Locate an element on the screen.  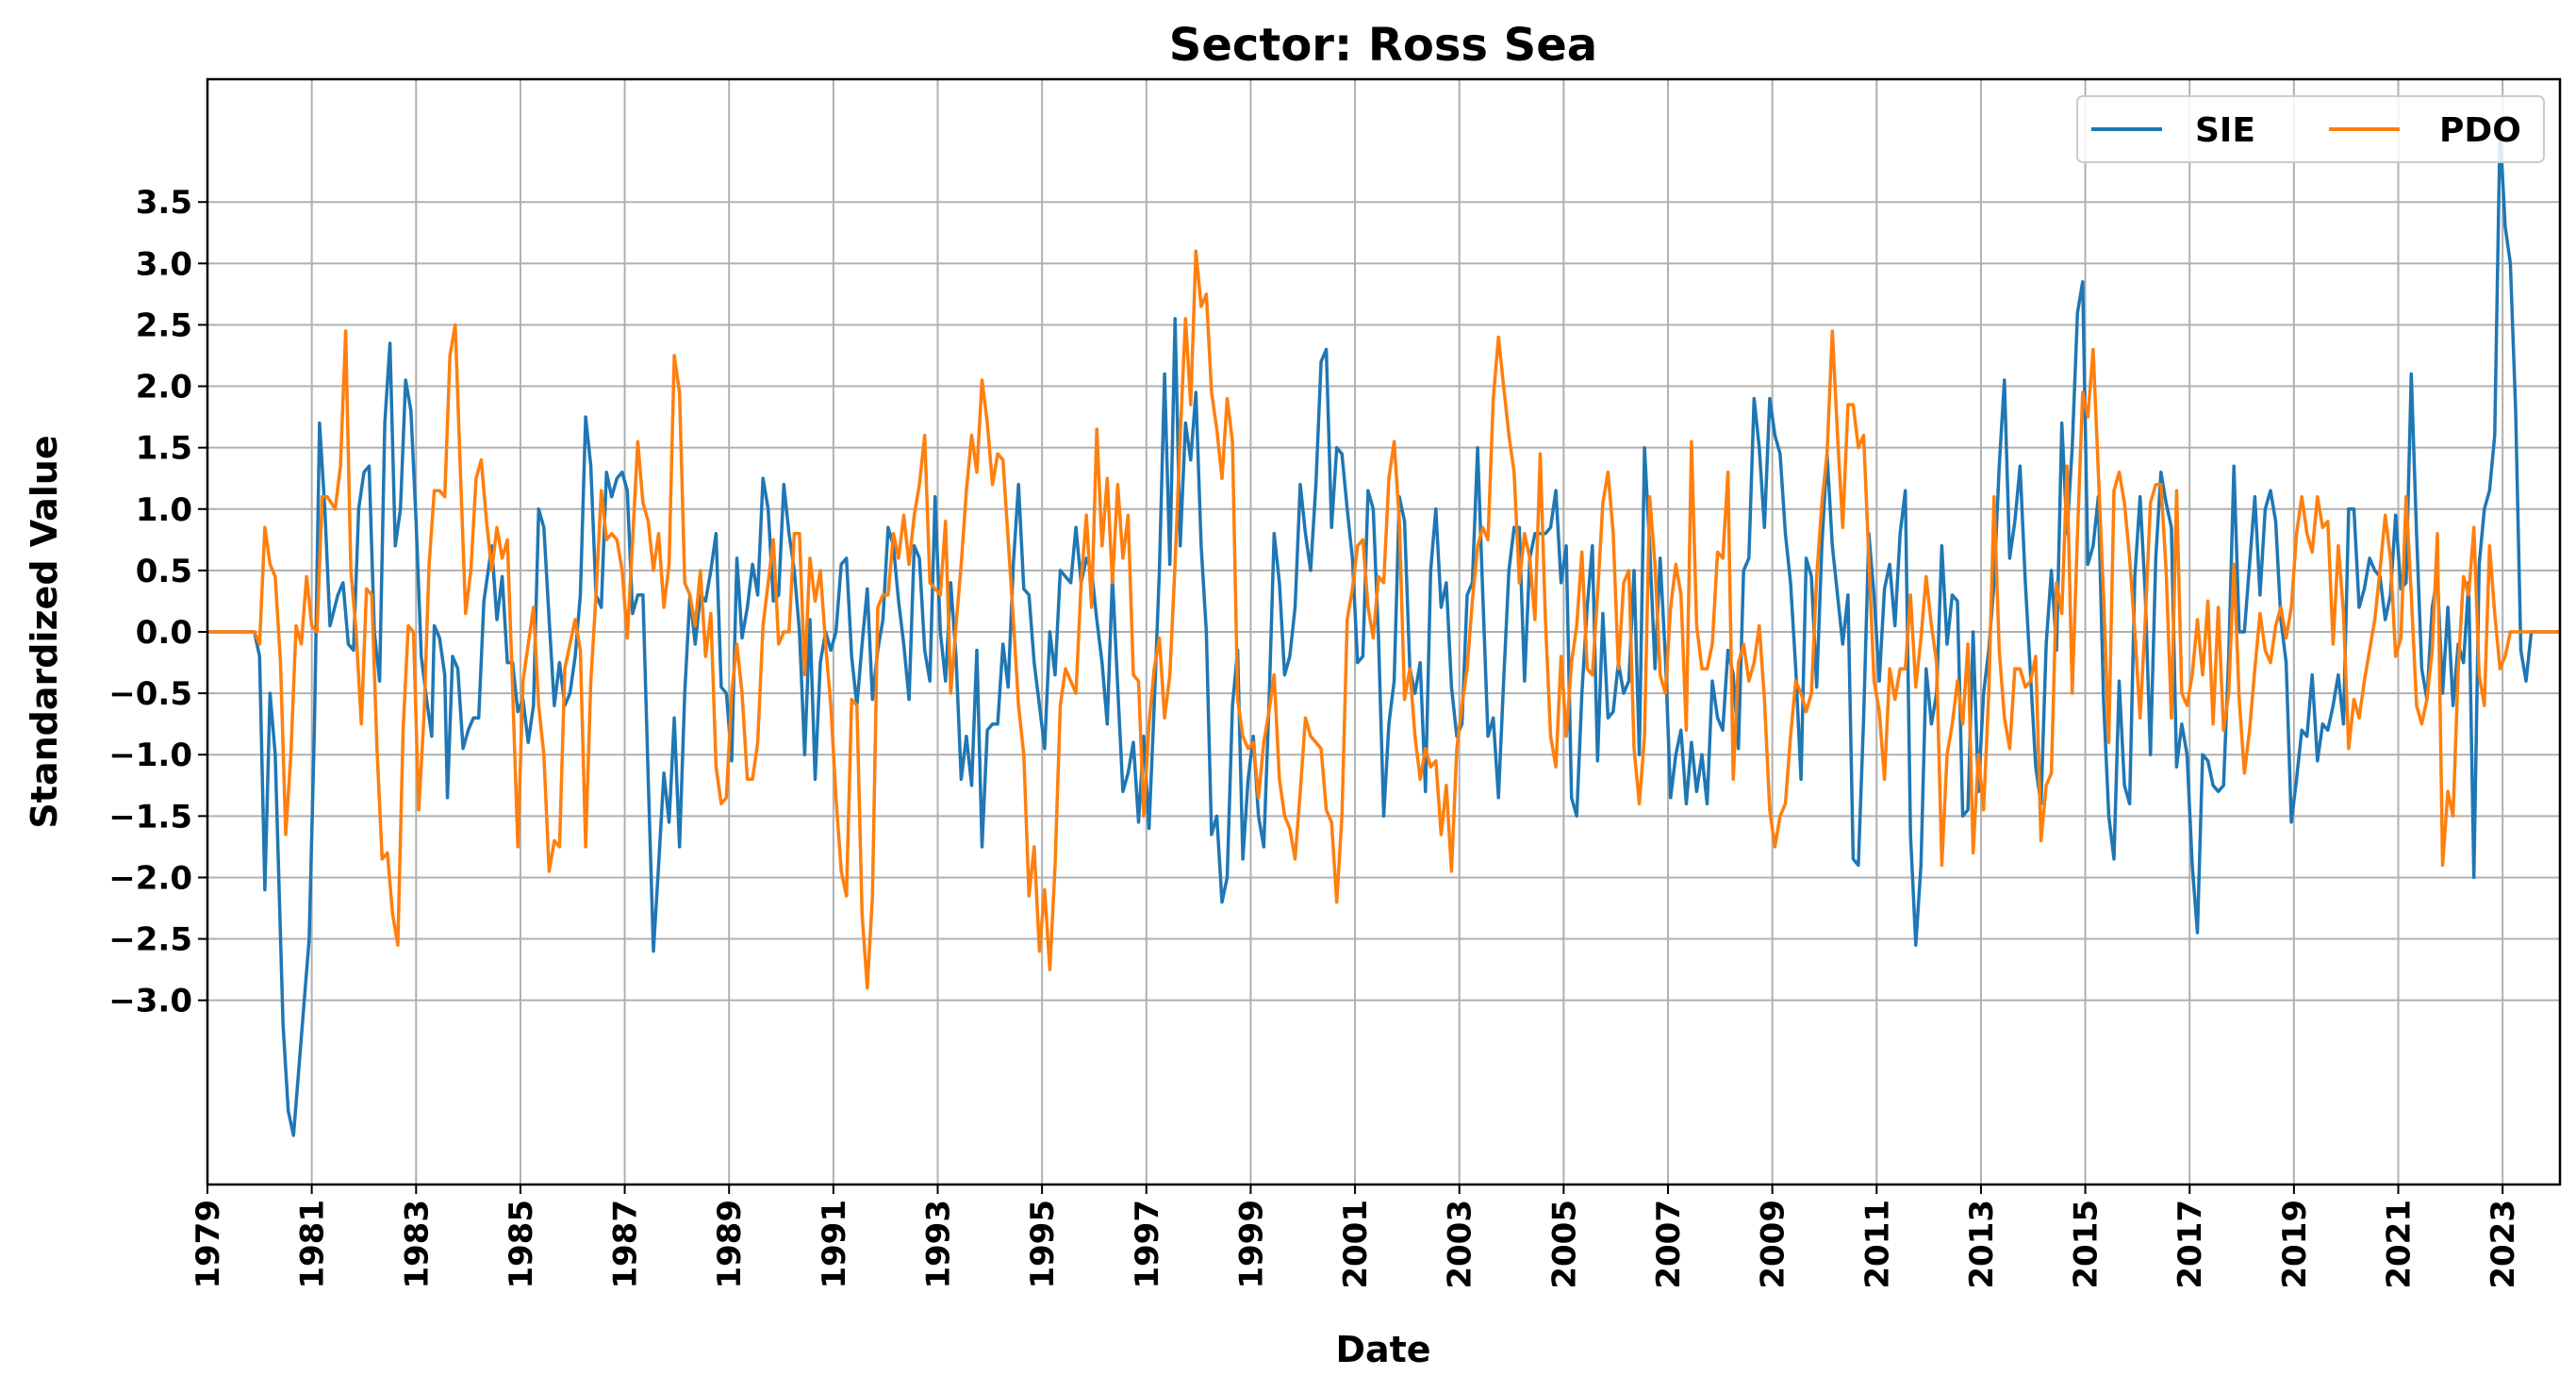
x-tick-label: 2017 is located at coordinates (2190, 1244).